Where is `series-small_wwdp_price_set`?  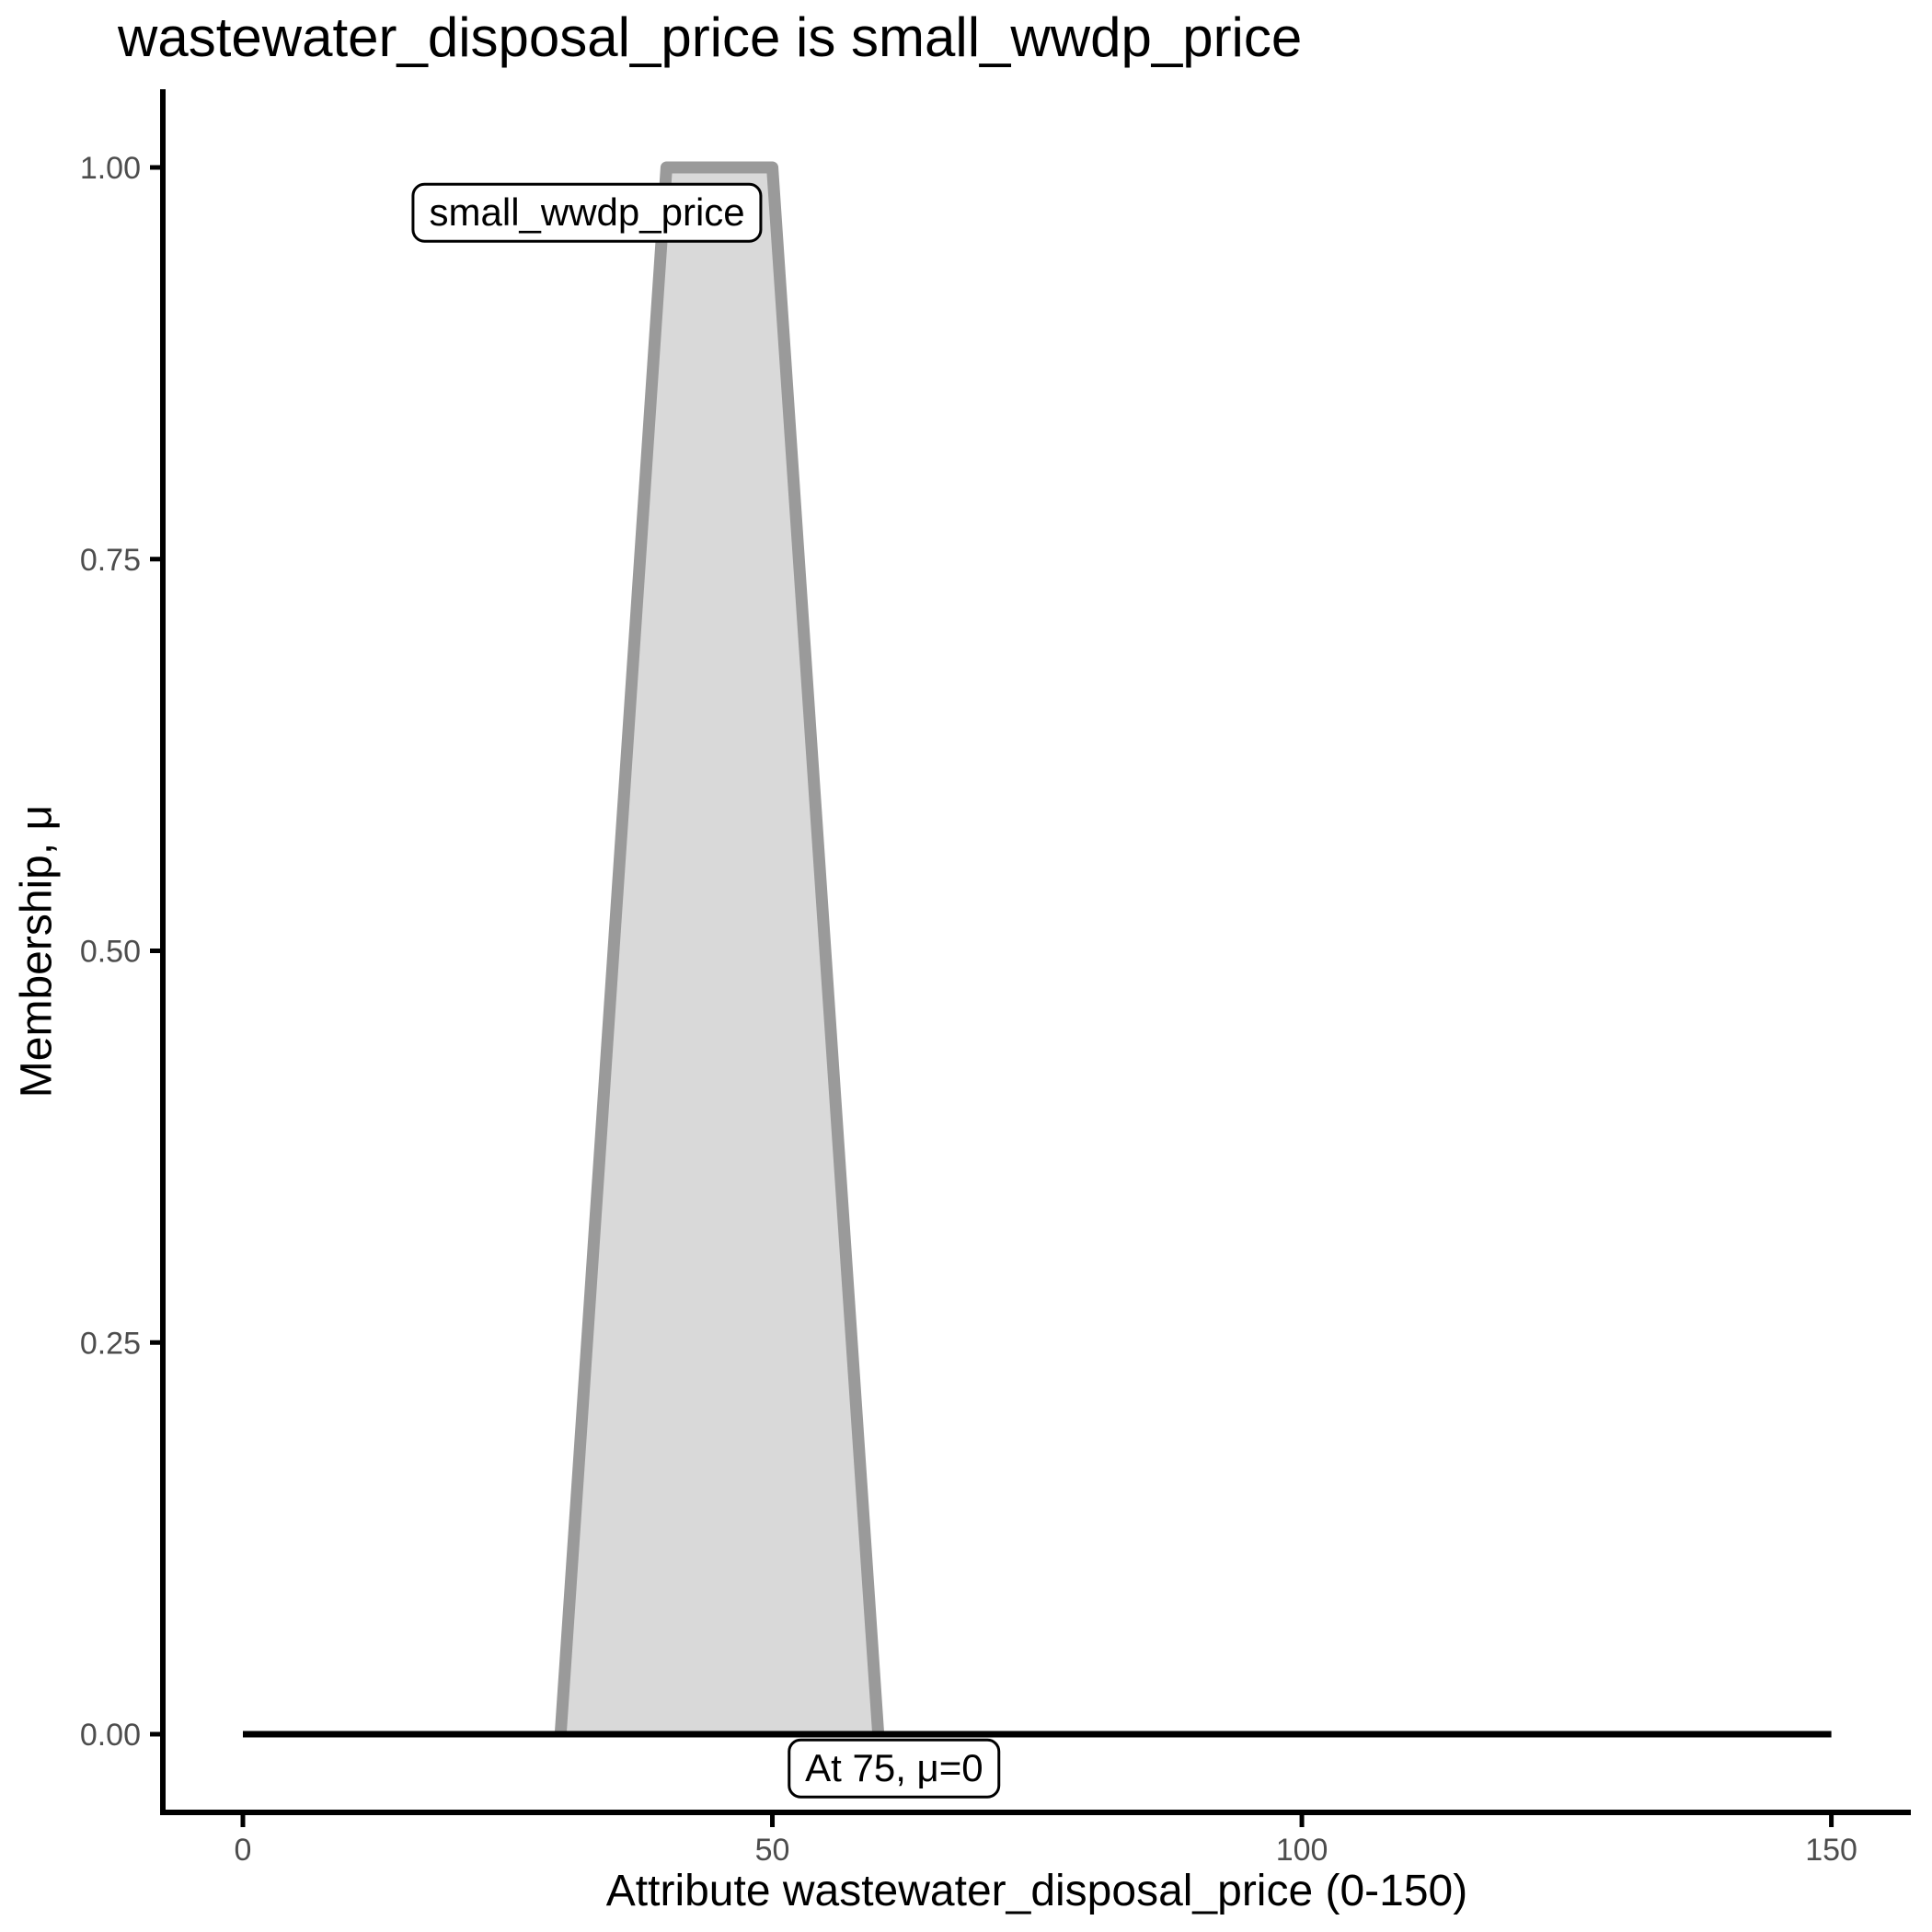 series-small_wwdp_price_set is located at coordinates (719, 948).